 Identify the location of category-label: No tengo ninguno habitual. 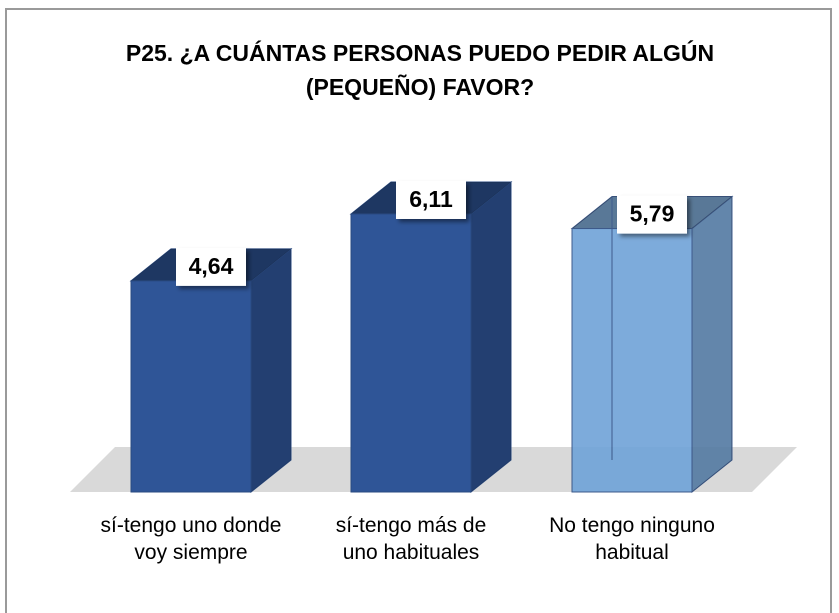
(632, 539).